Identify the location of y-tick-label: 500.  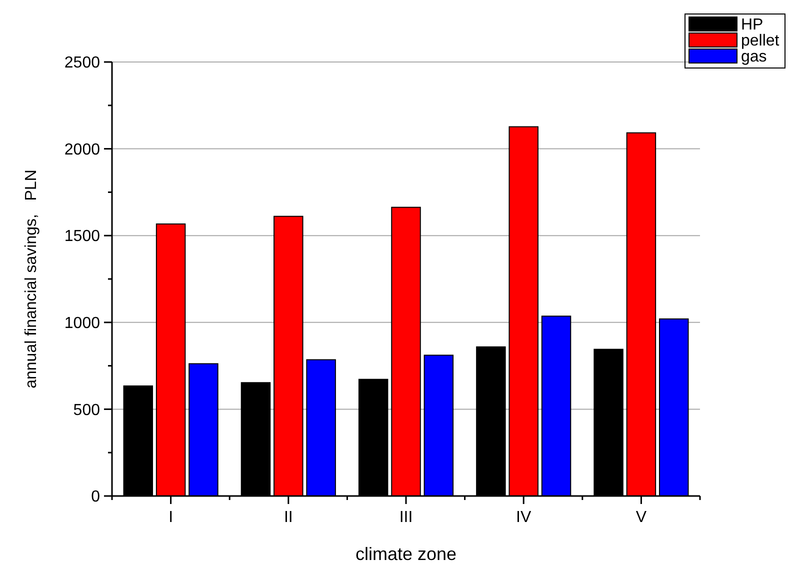
(86, 410).